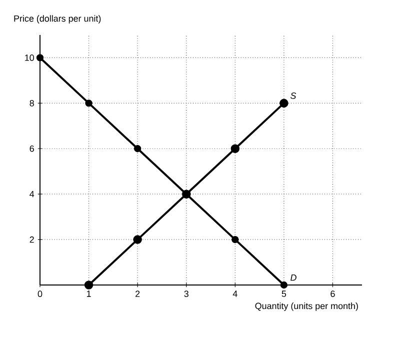 The width and height of the screenshot is (412, 345). I want to click on y-tick-label: 6, so click(32, 148).